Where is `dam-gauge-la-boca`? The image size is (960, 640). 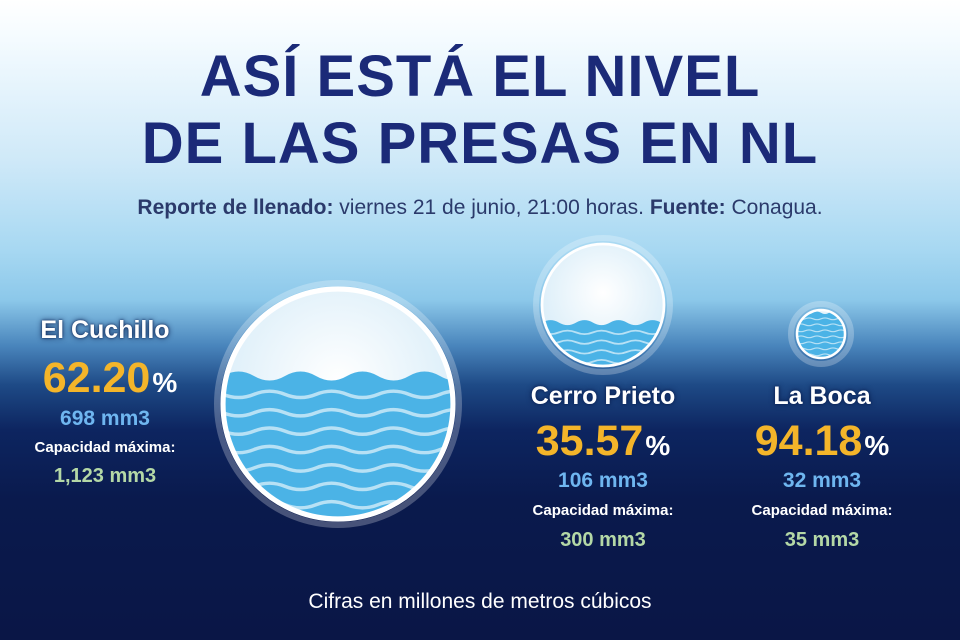 dam-gauge-la-boca is located at coordinates (821, 334).